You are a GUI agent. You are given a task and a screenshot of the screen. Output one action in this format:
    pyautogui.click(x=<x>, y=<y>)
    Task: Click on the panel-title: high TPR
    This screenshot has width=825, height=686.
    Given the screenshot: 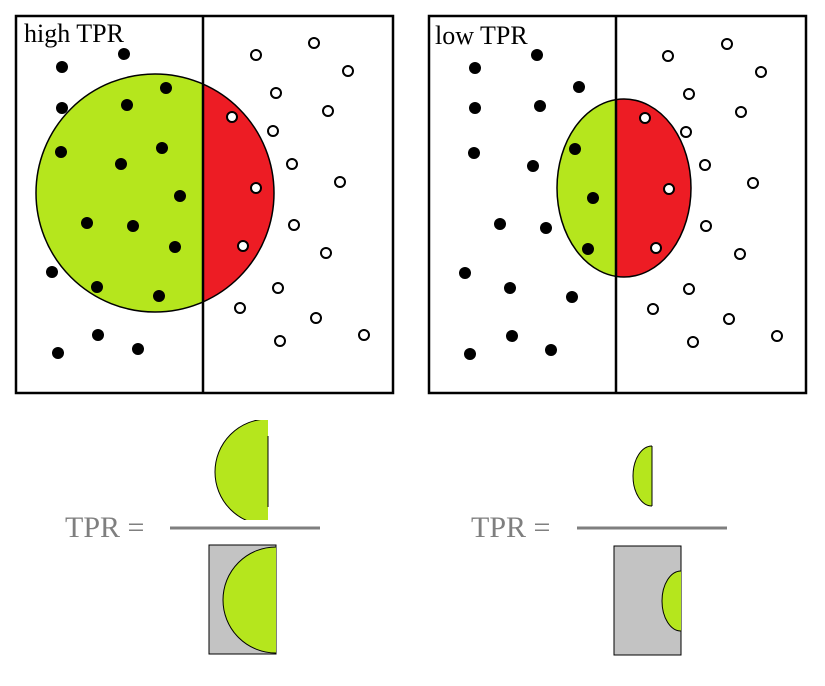 What is the action you would take?
    pyautogui.click(x=74, y=33)
    